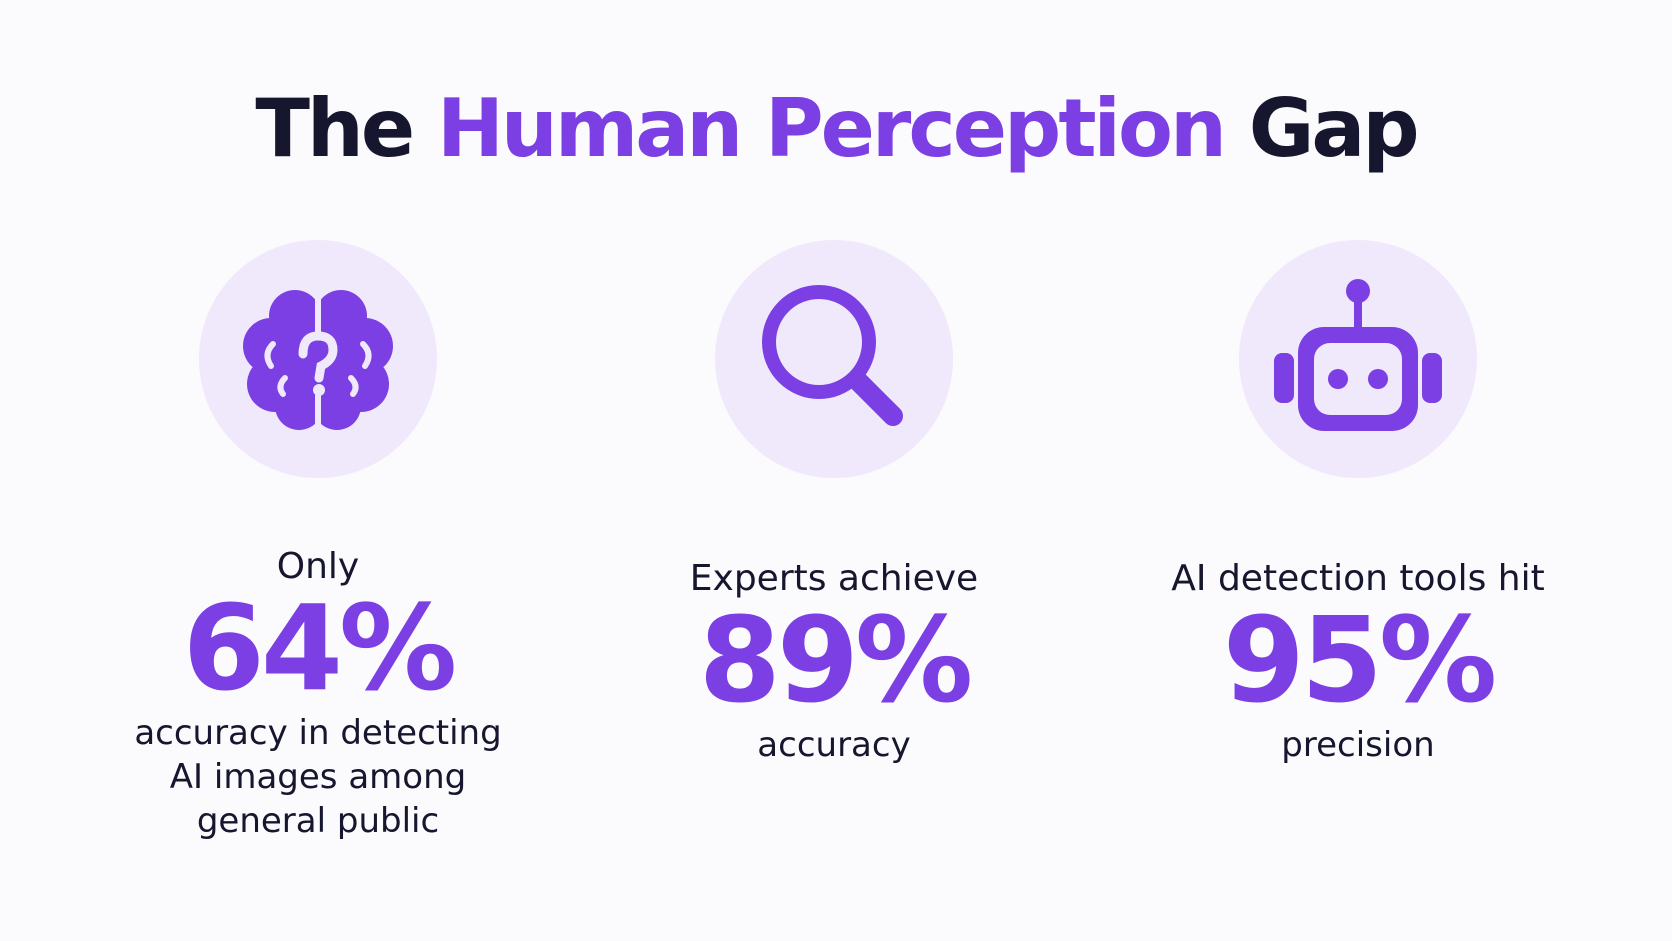 This screenshot has height=941, width=1672. Describe the element at coordinates (1359, 660) in the screenshot. I see `stat-value: 95%` at that location.